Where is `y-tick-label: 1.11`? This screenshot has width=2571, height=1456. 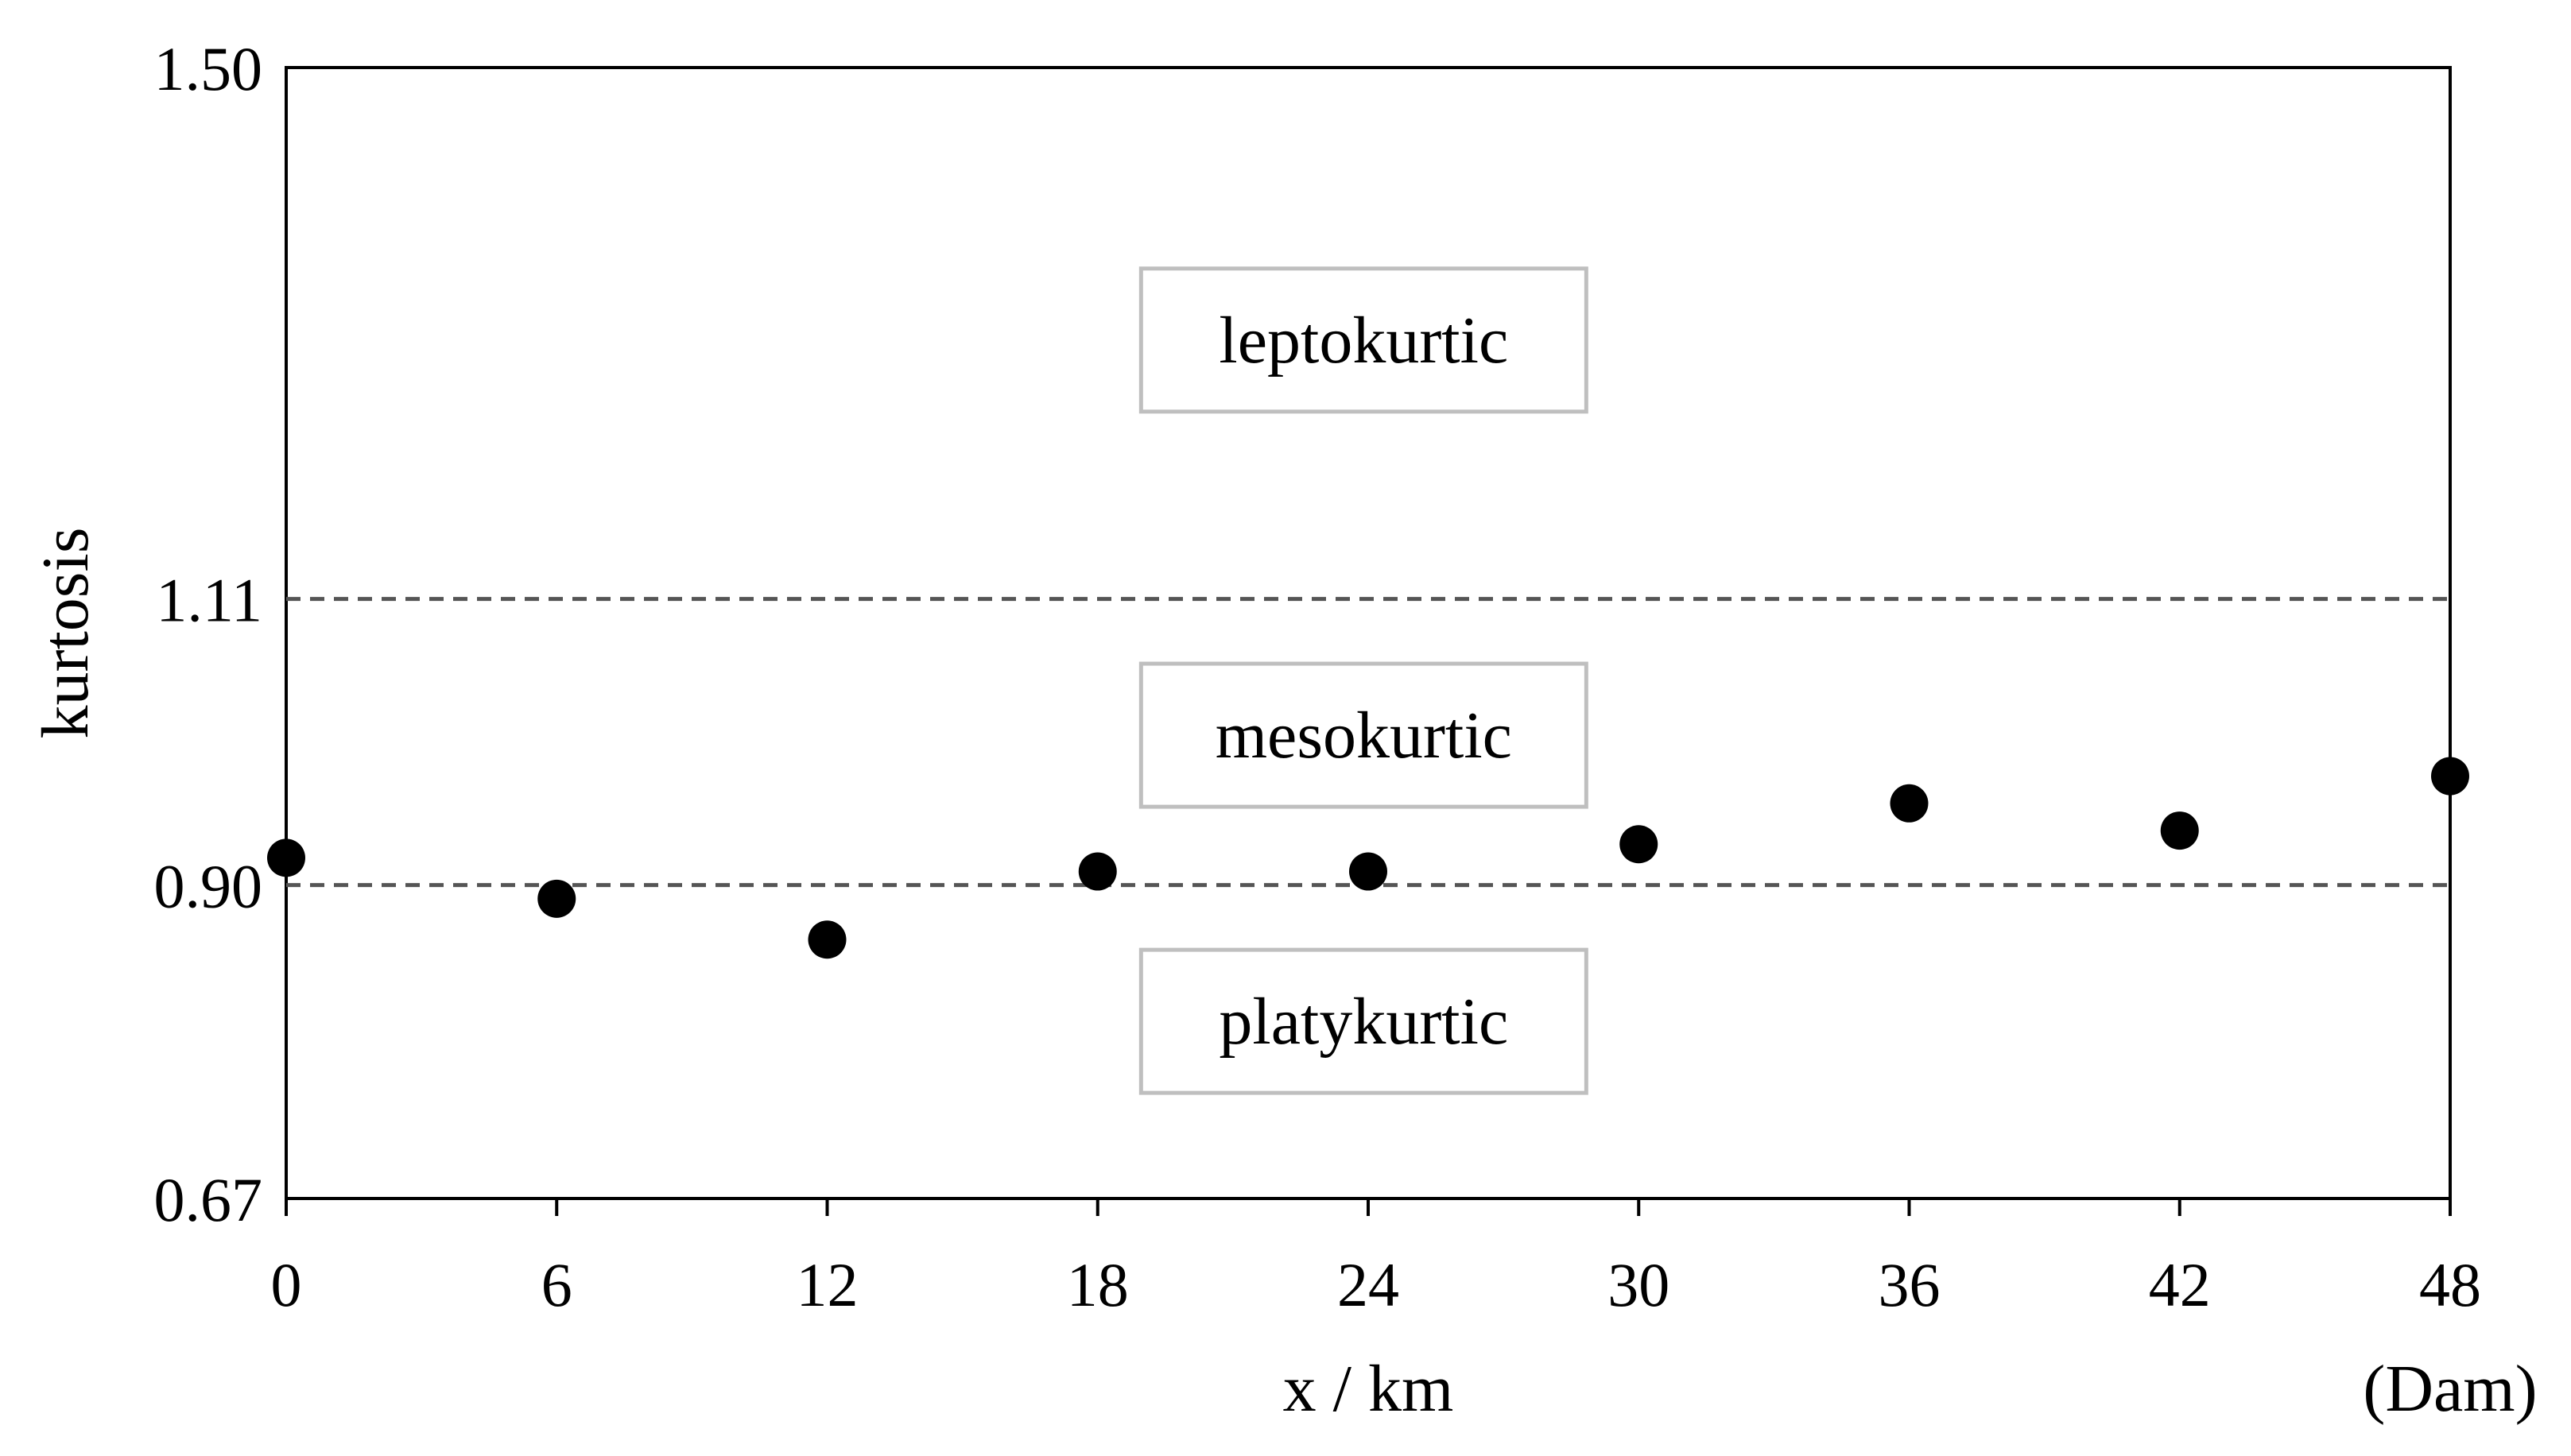 y-tick-label: 1.11 is located at coordinates (209, 600).